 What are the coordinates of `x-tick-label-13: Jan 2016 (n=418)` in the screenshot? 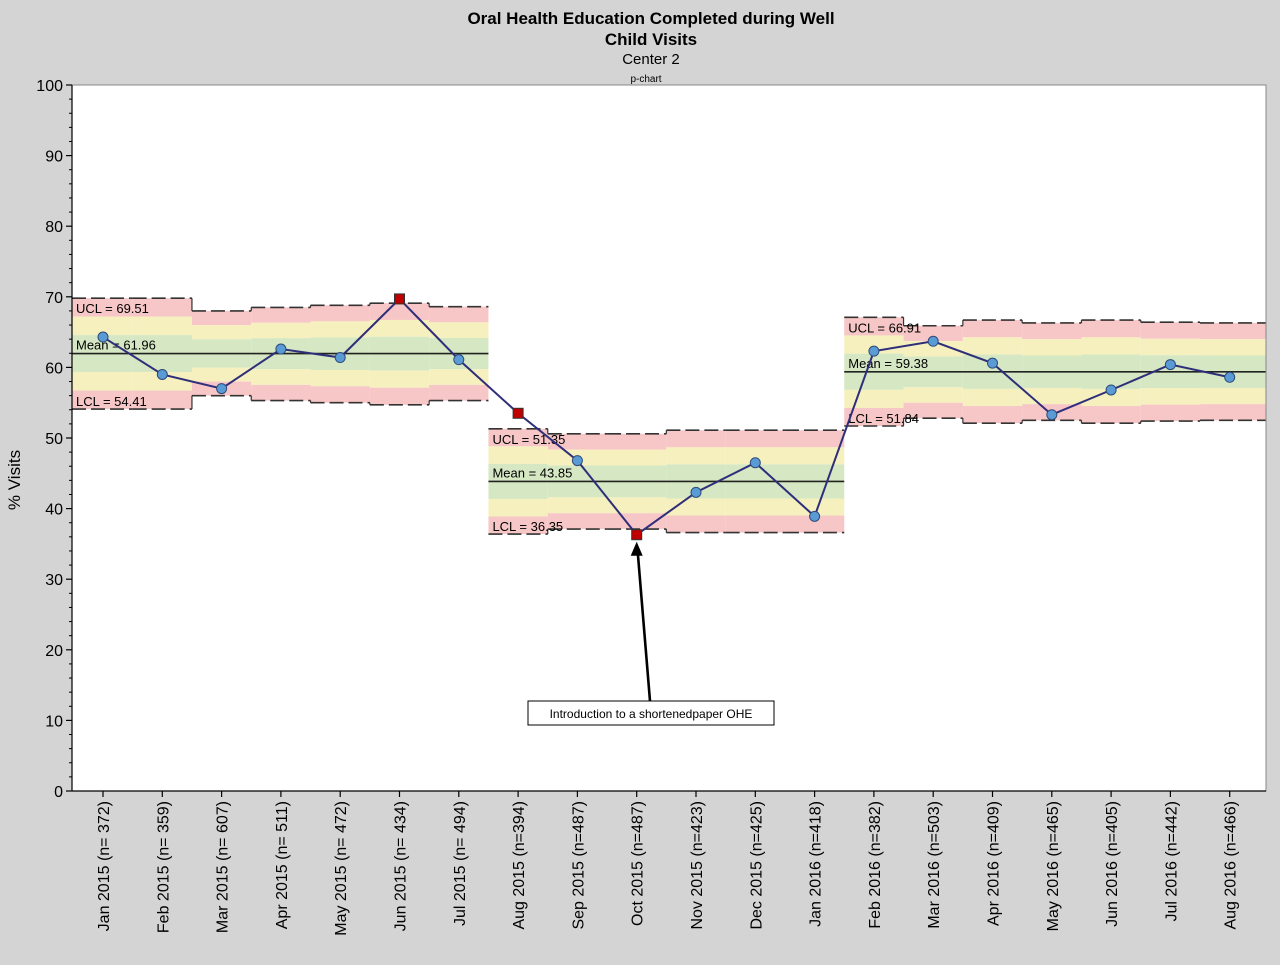 It's located at (816, 864).